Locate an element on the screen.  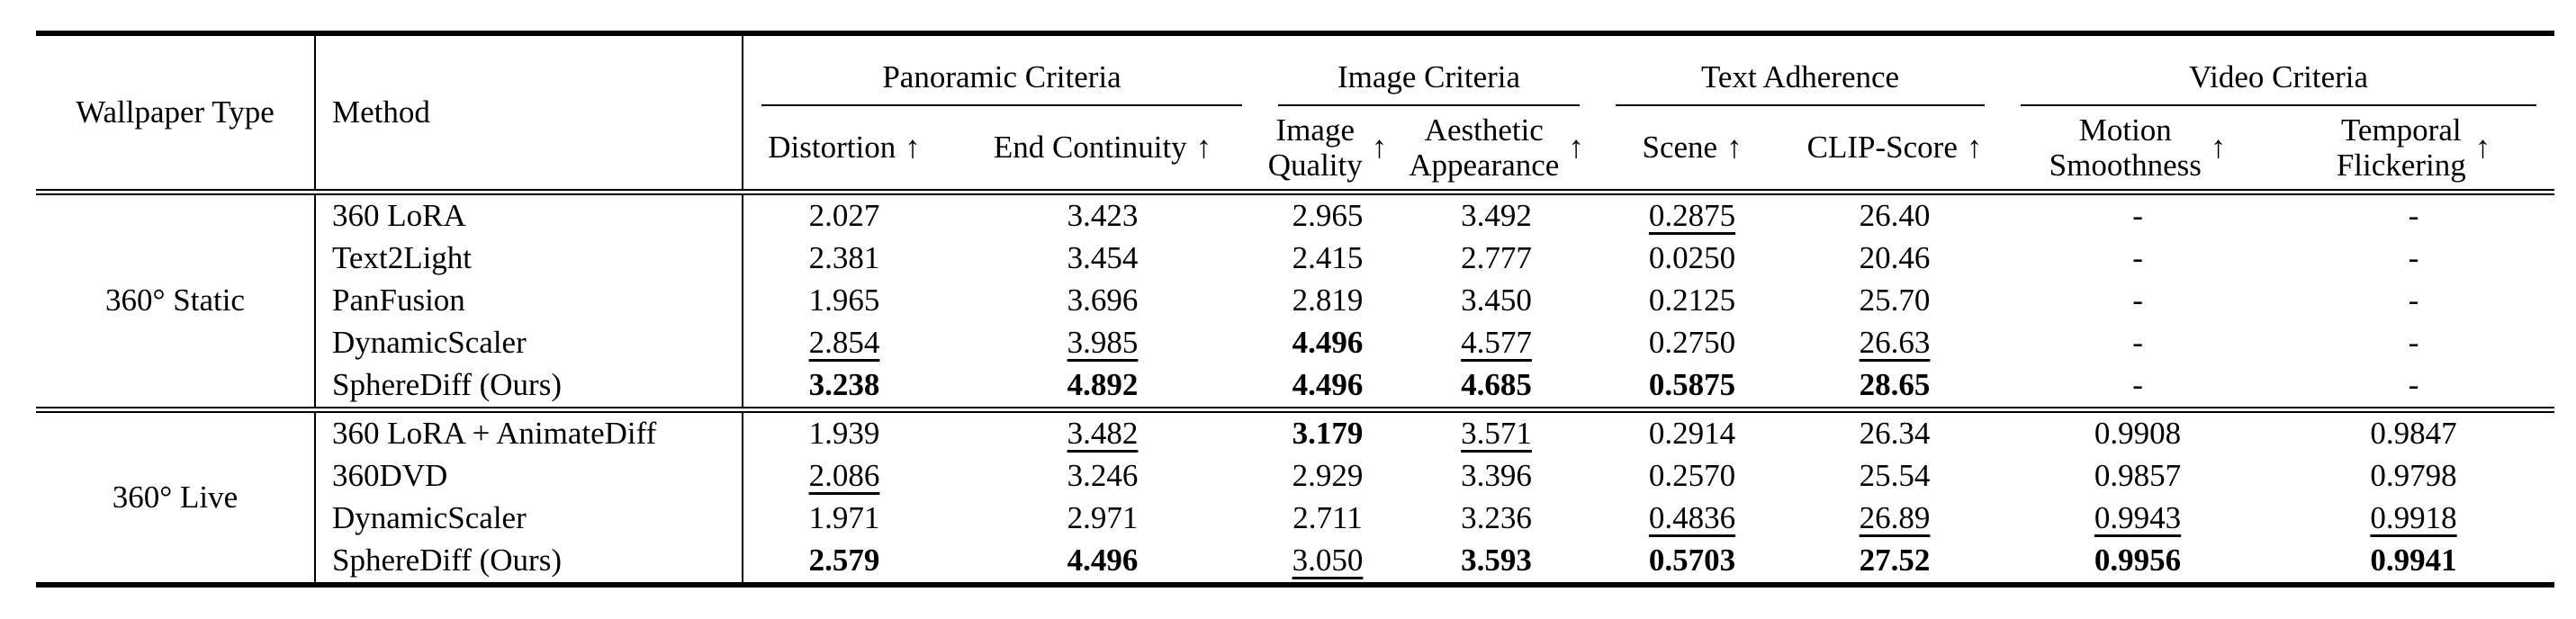
metric-value-cell: 3.492 is located at coordinates (1496, 216).